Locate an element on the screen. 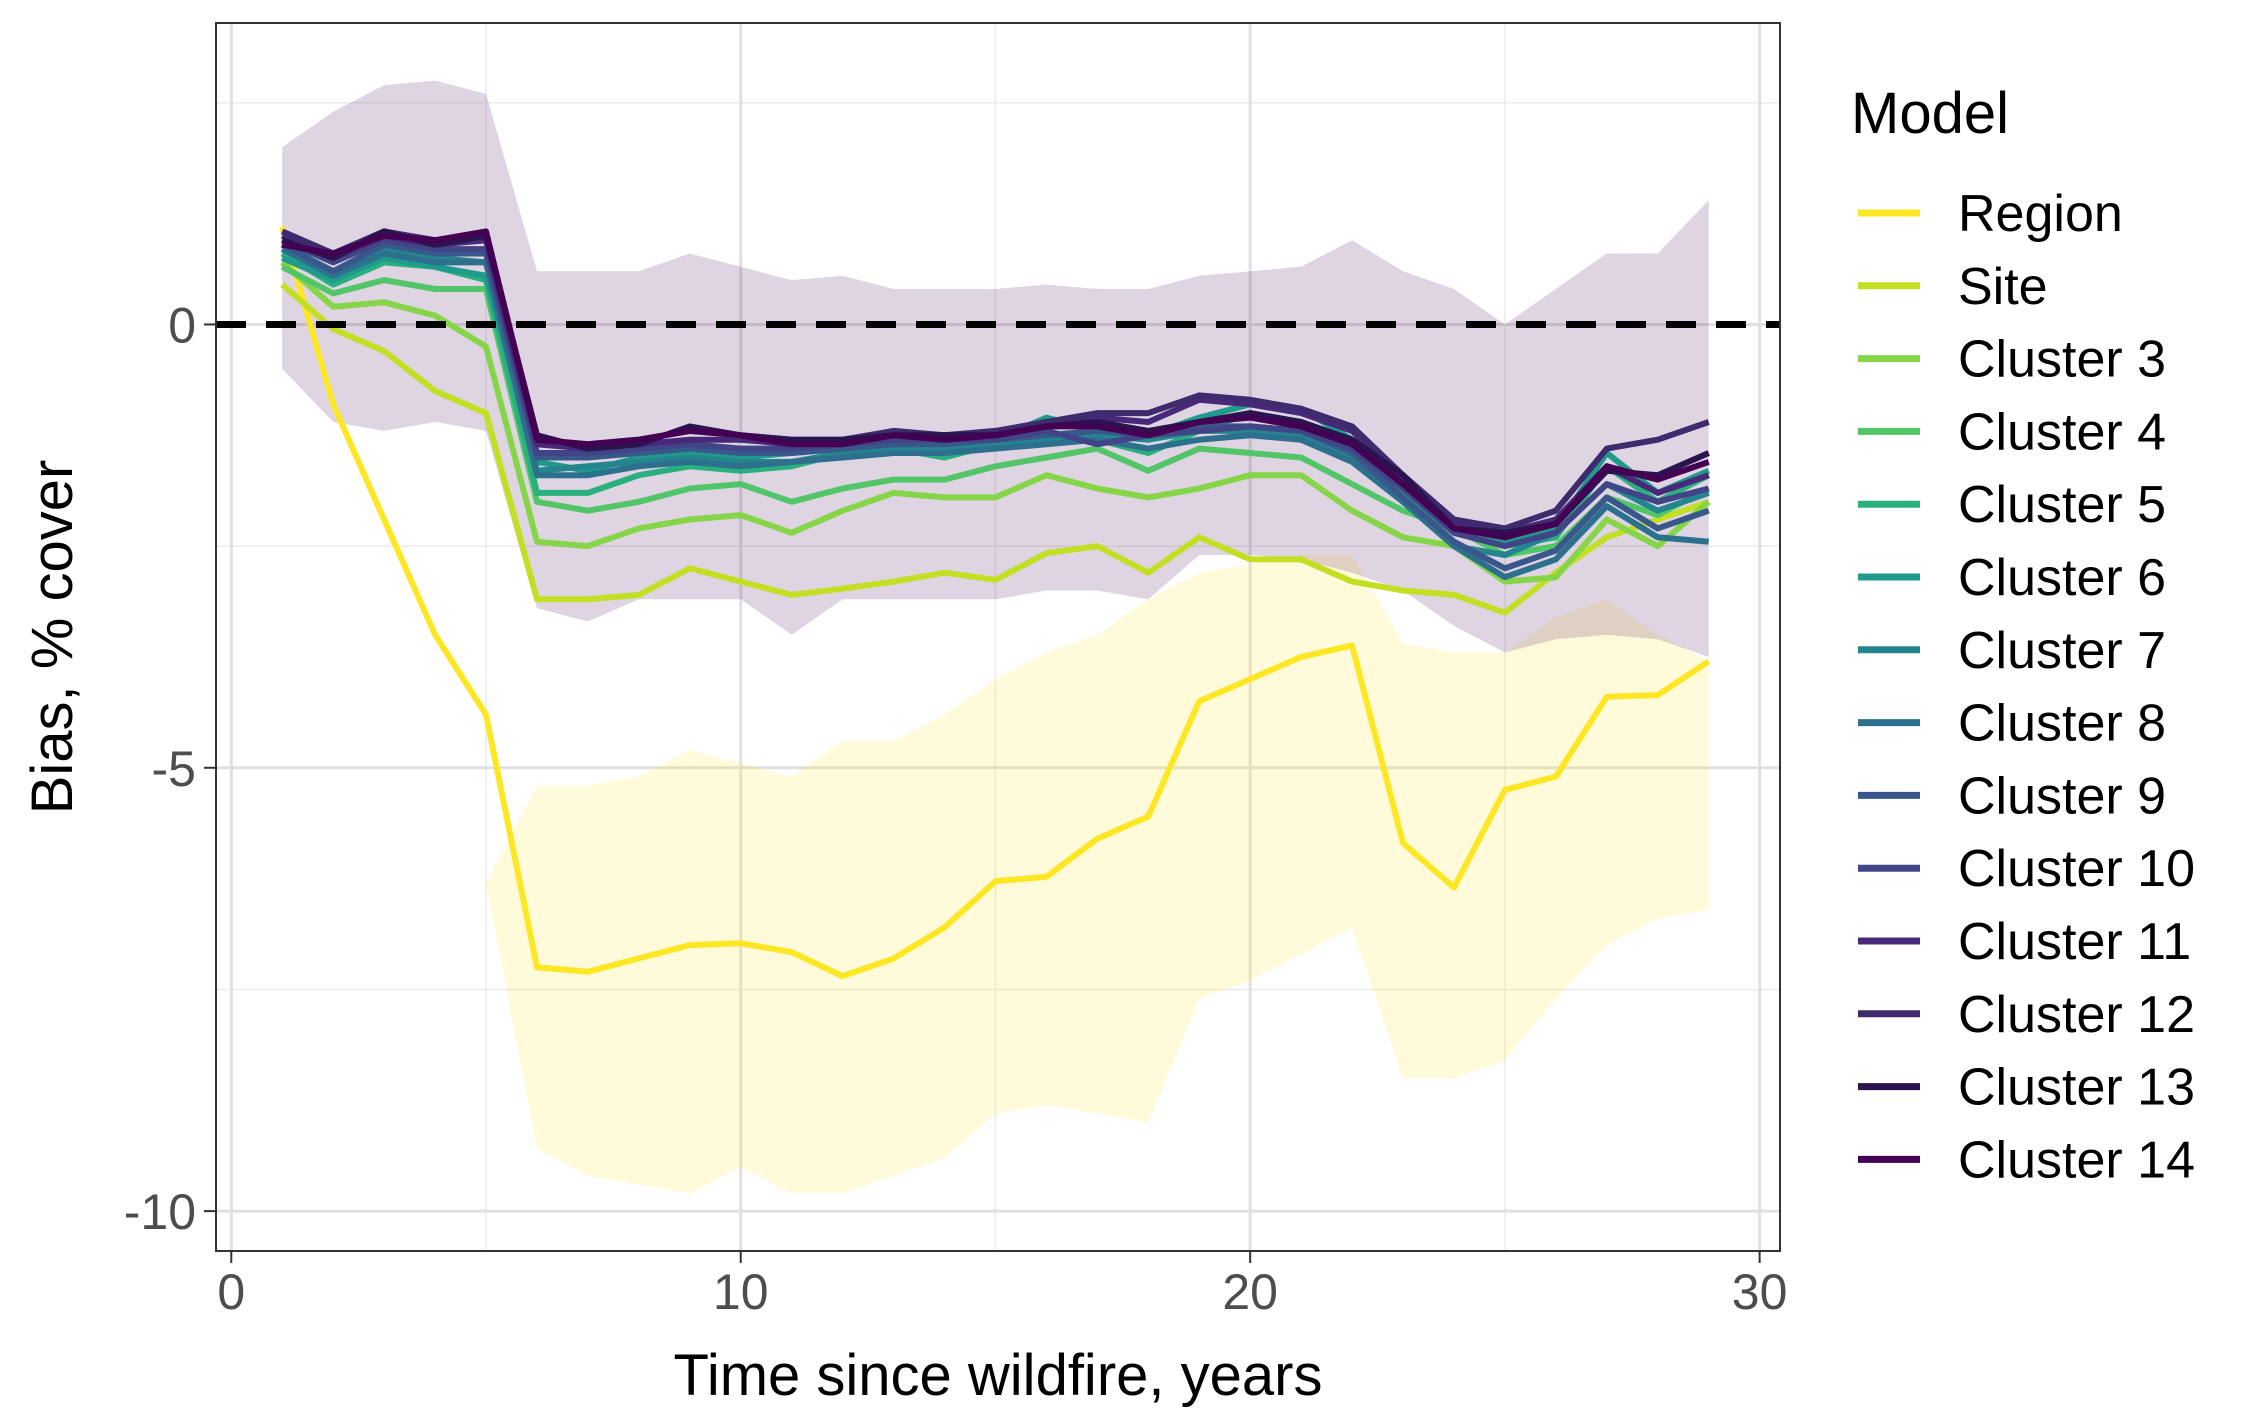 Image resolution: width=2244 pixels, height=1417 pixels. legend-item-cluster-12: Cluster 12 is located at coordinates (2026, 1015).